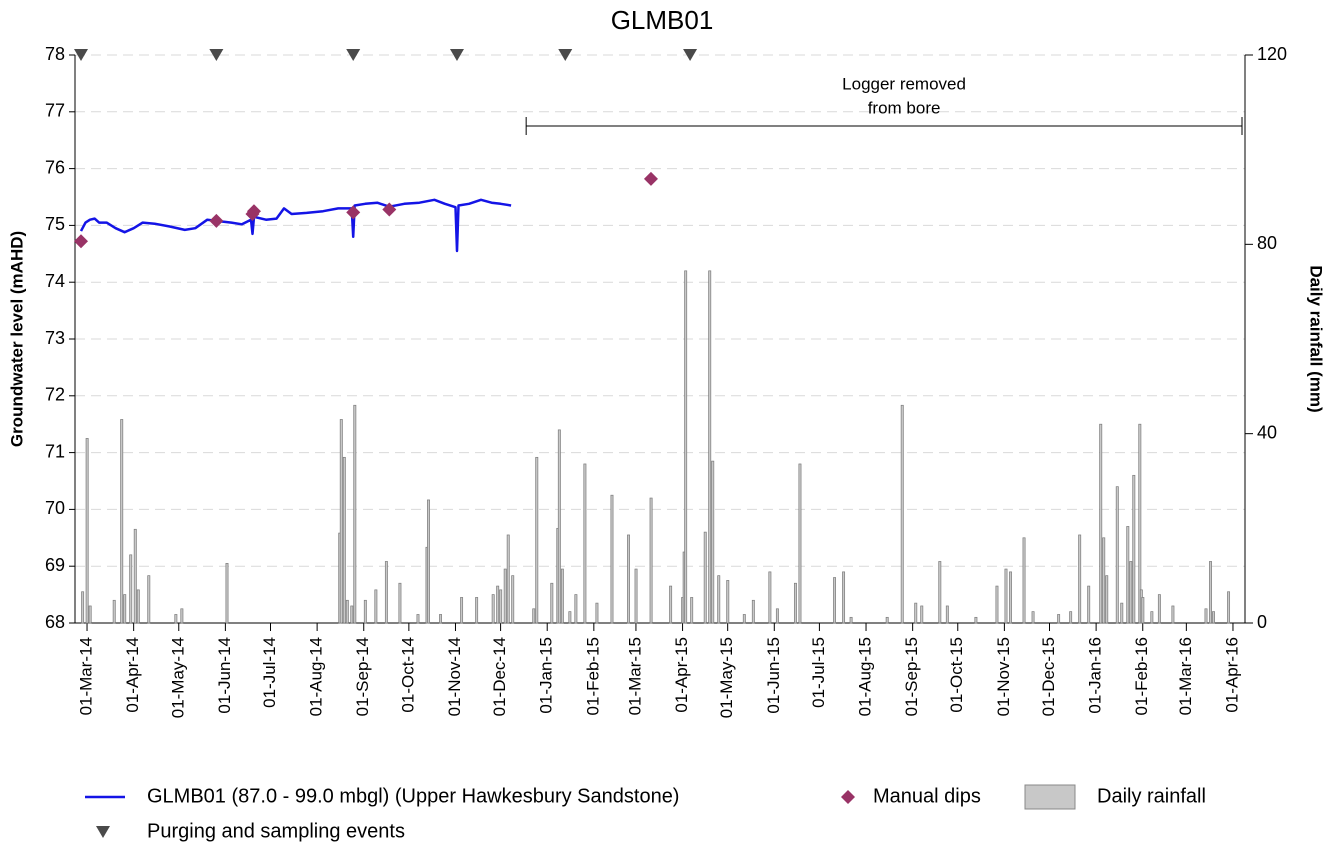 The width and height of the screenshot is (1343, 850). I want to click on x-tick-label: 01-Feb-16, so click(1141, 676).